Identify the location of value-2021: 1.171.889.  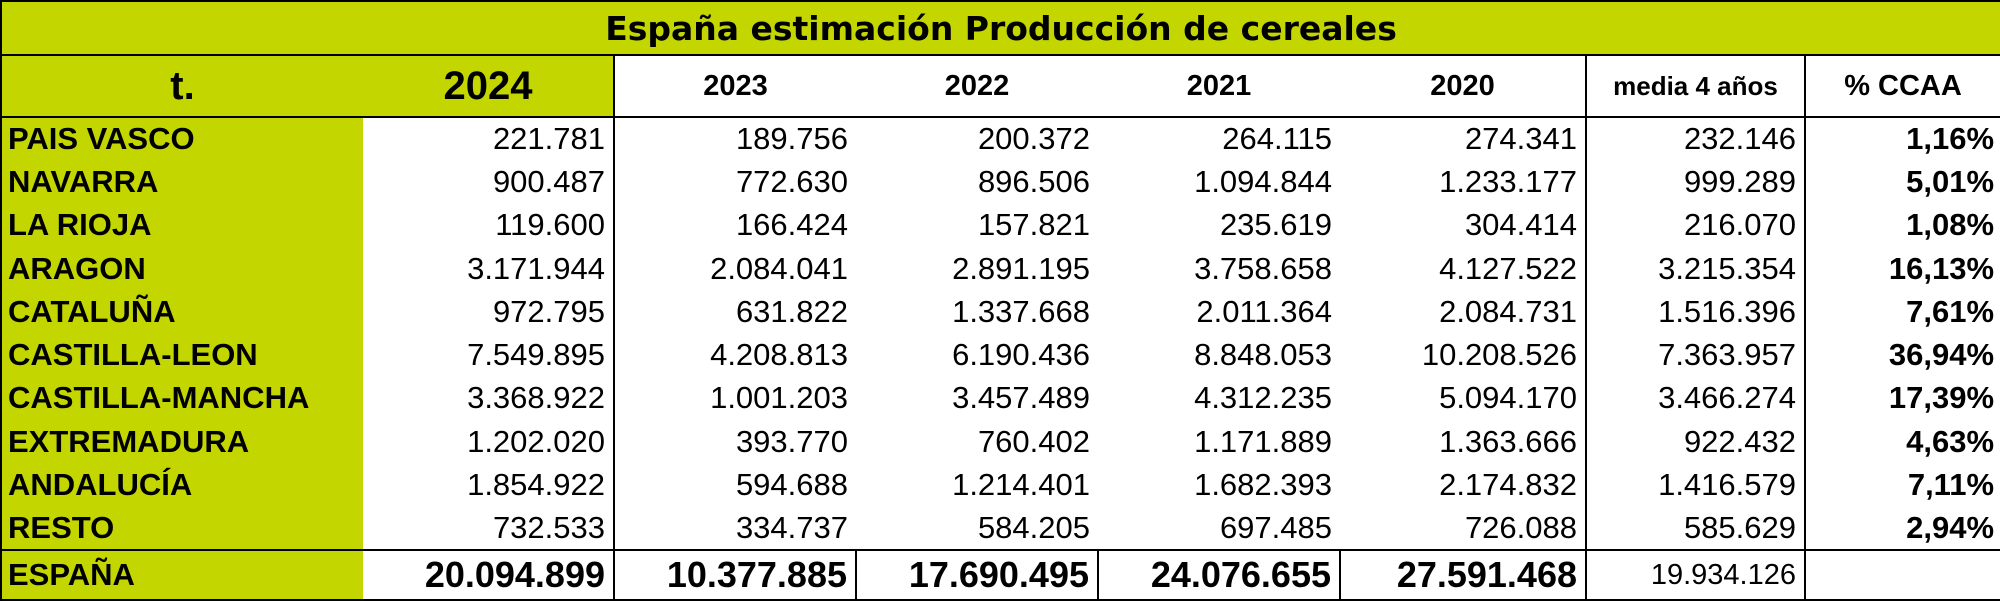
(1219, 442).